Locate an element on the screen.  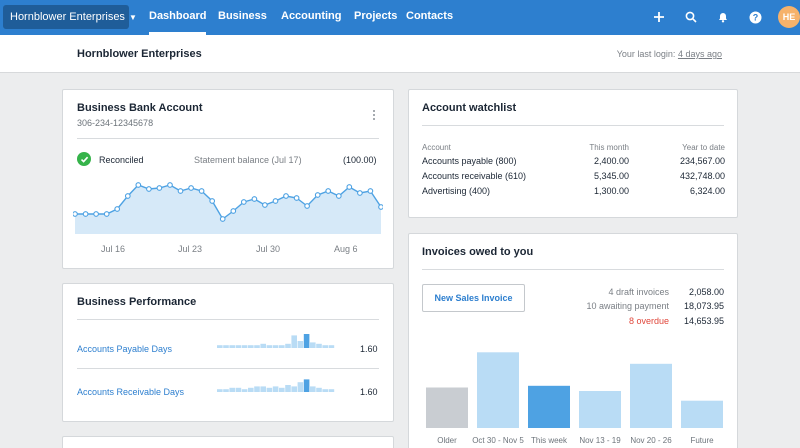
invoices-card-title: Invoices owed to you is located at coordinates (478, 252).